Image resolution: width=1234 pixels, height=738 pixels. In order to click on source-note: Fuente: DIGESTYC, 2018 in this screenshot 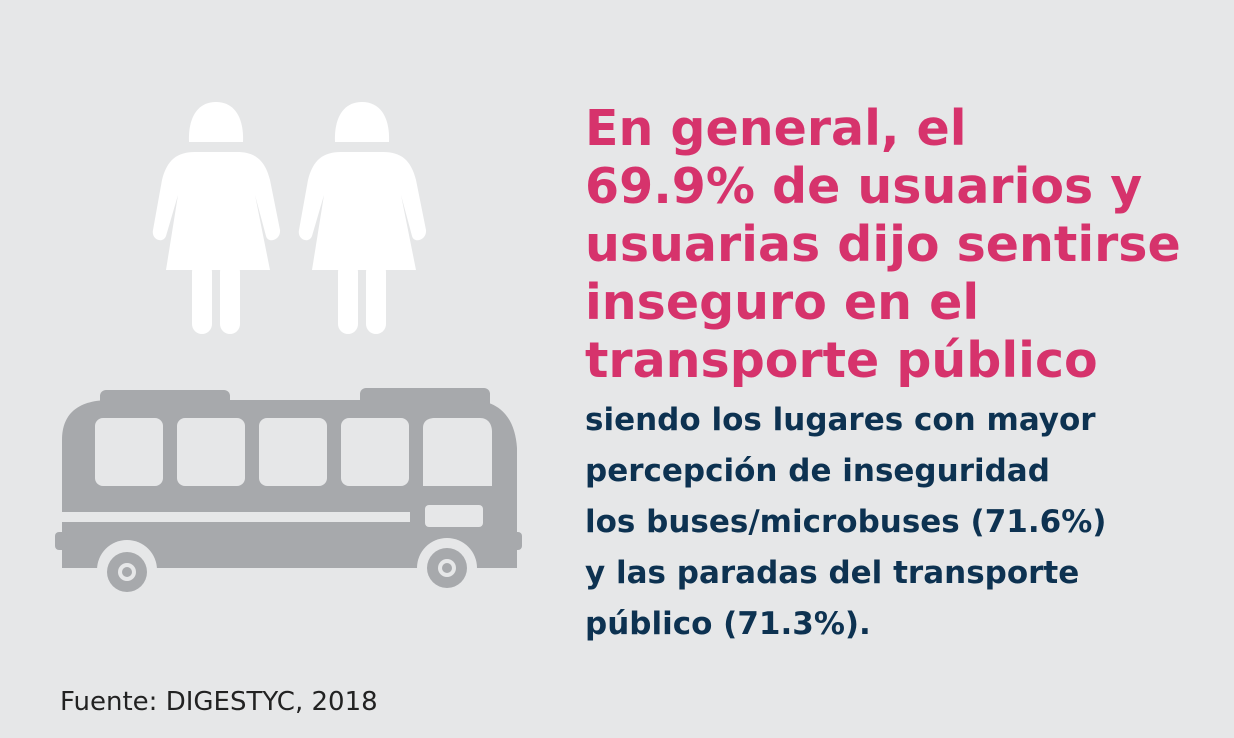, I will do `click(219, 702)`.